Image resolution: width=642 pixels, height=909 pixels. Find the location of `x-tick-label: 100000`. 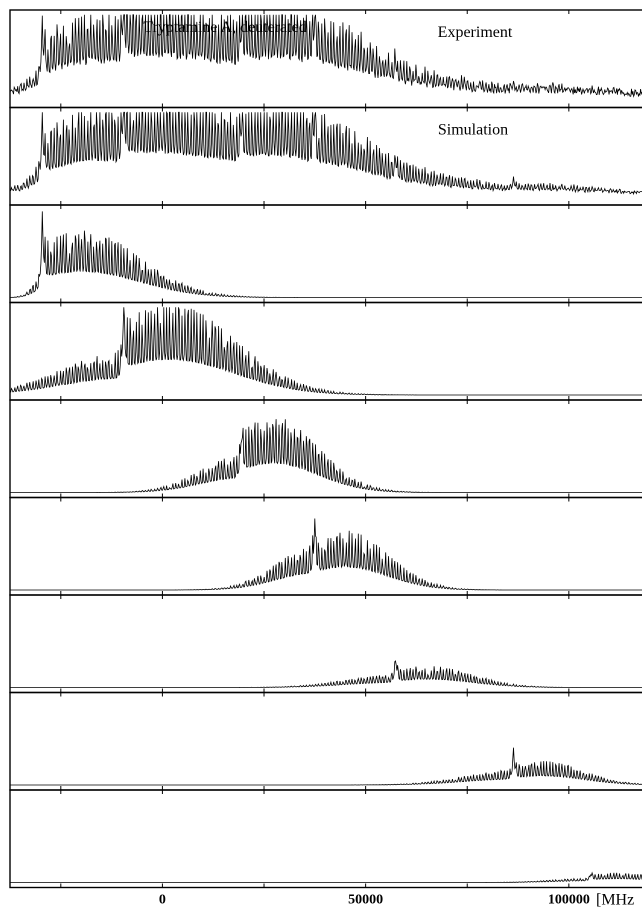

x-tick-label: 100000 is located at coordinates (569, 900).